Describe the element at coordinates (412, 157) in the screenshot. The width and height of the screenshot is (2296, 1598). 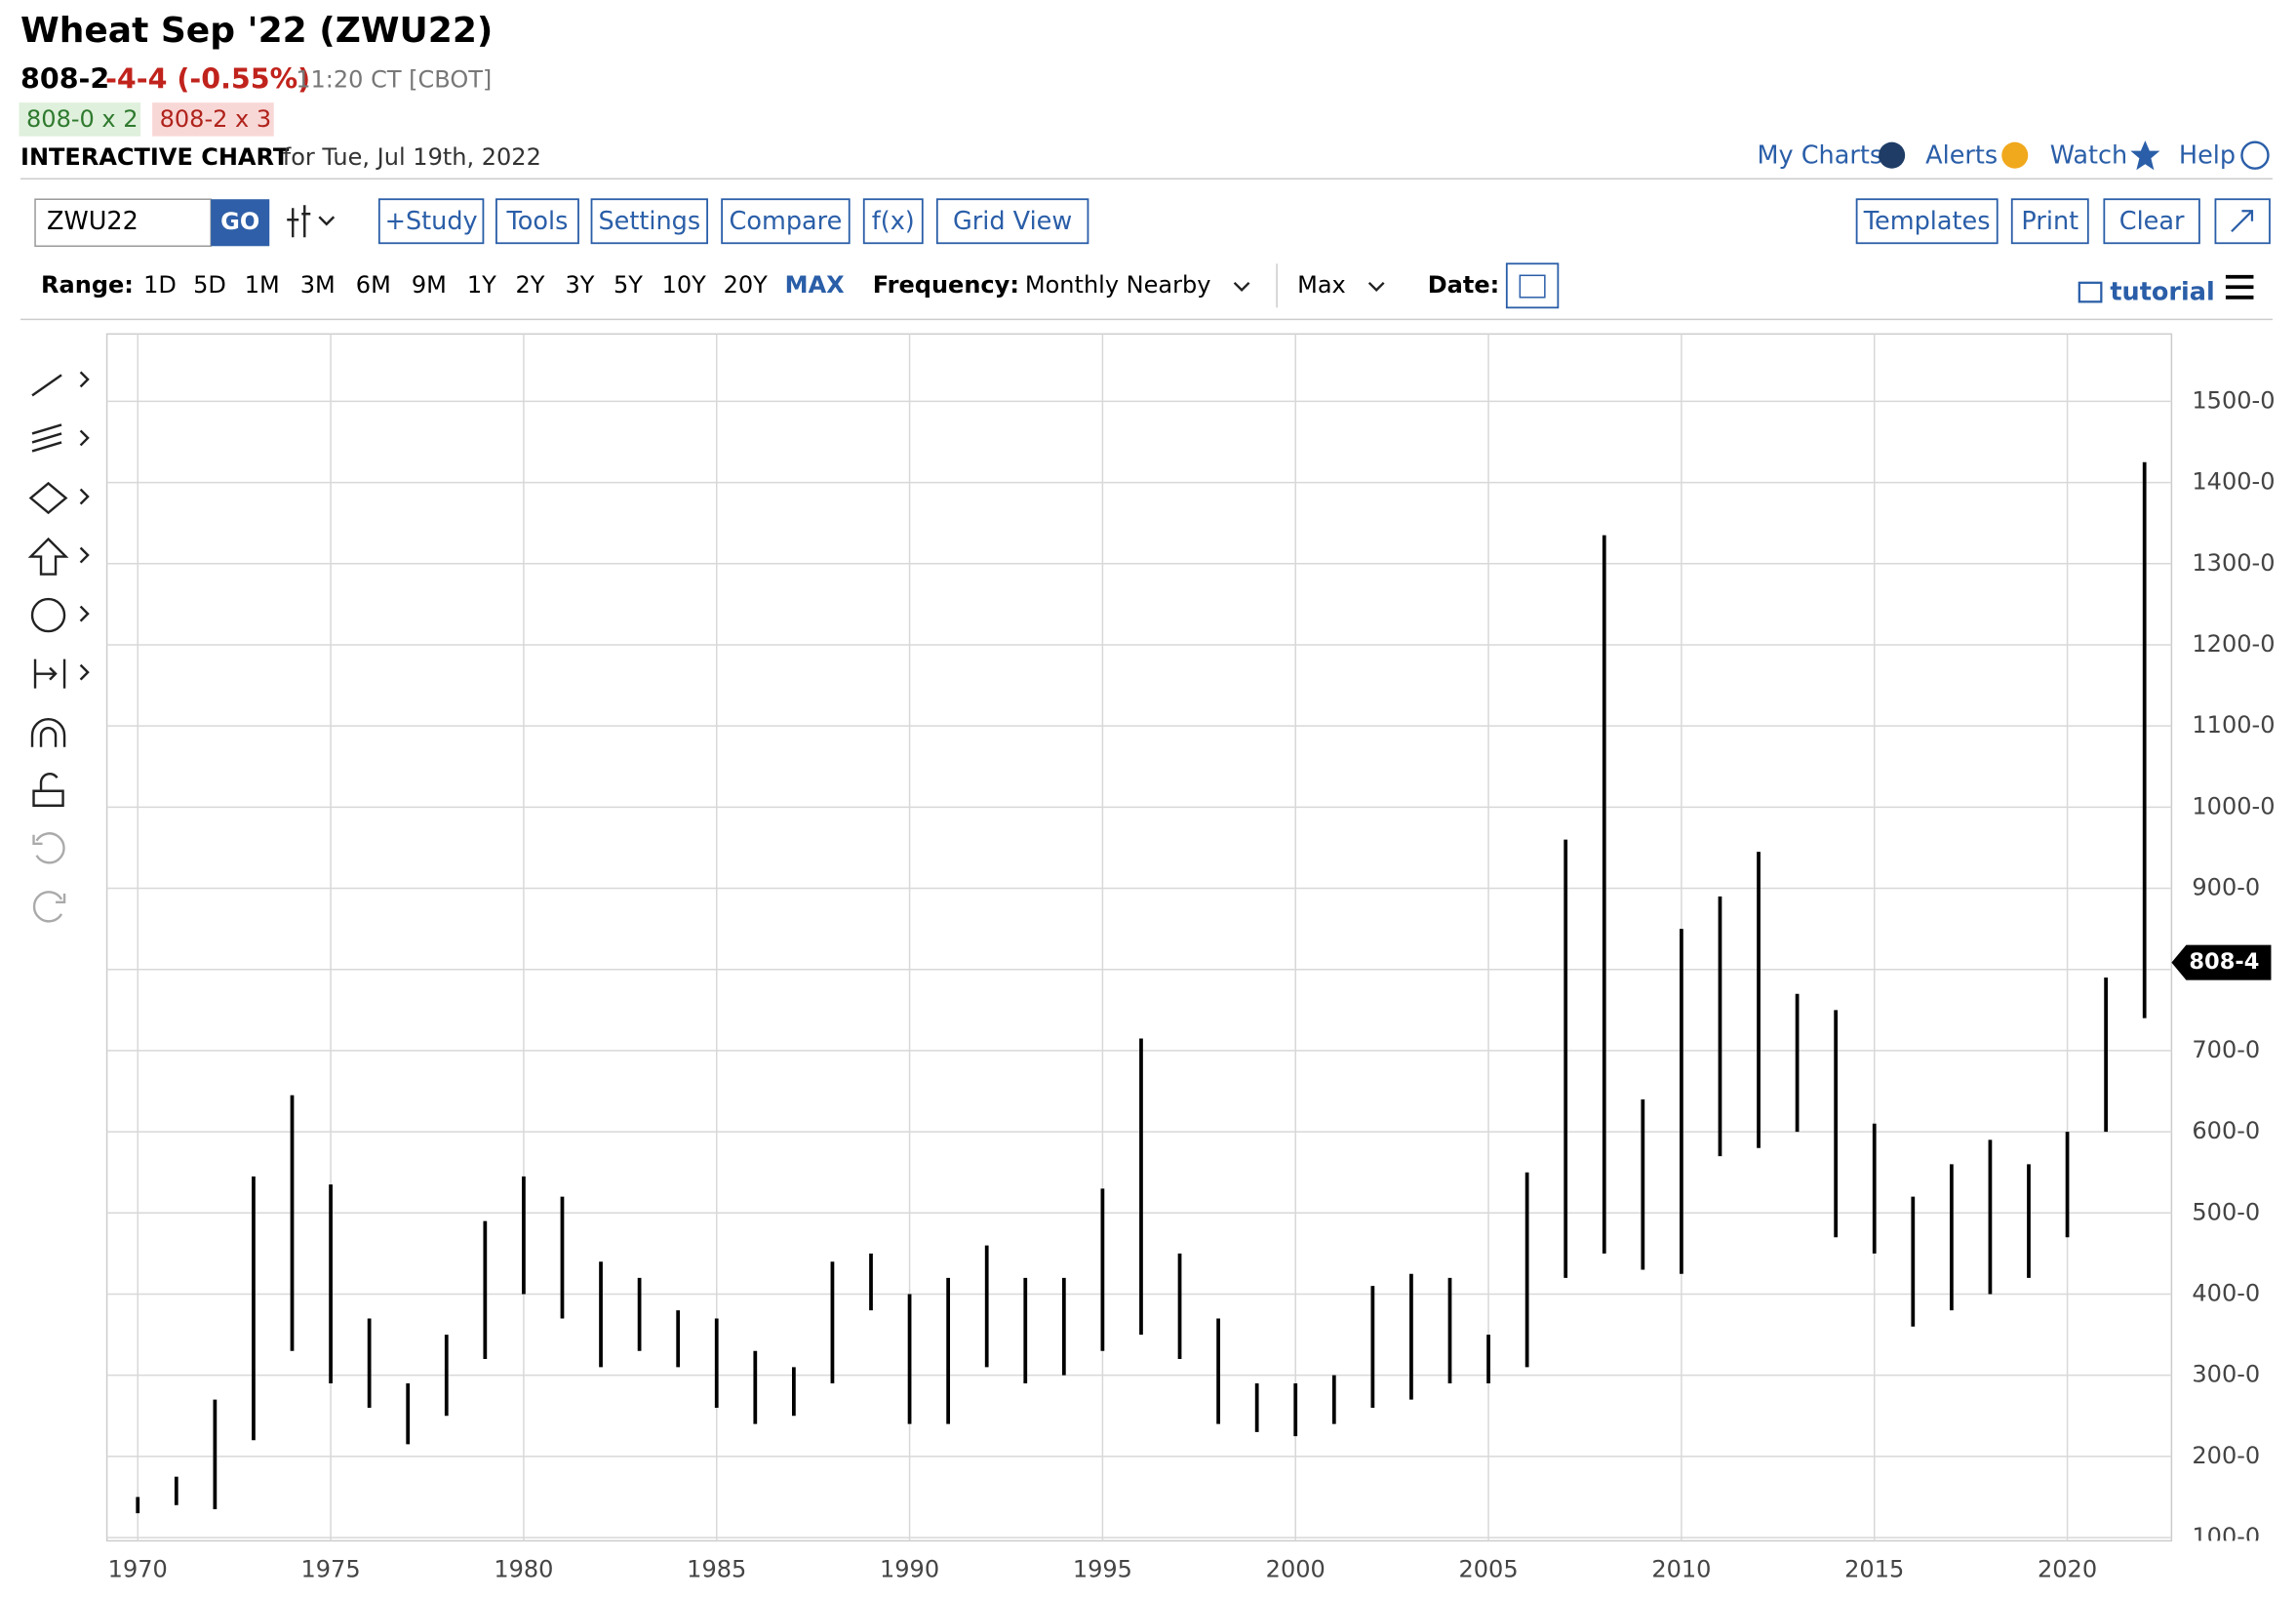
I see `chart-date: for Tue, Jul 19th, 2022` at that location.